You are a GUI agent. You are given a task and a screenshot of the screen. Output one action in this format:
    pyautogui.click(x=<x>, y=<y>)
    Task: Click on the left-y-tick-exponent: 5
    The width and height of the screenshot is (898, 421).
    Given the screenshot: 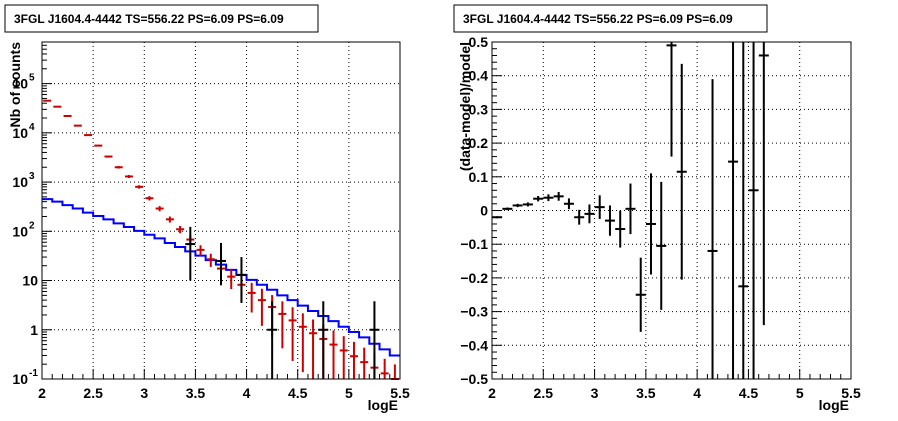 What is the action you would take?
    pyautogui.click(x=32, y=78)
    